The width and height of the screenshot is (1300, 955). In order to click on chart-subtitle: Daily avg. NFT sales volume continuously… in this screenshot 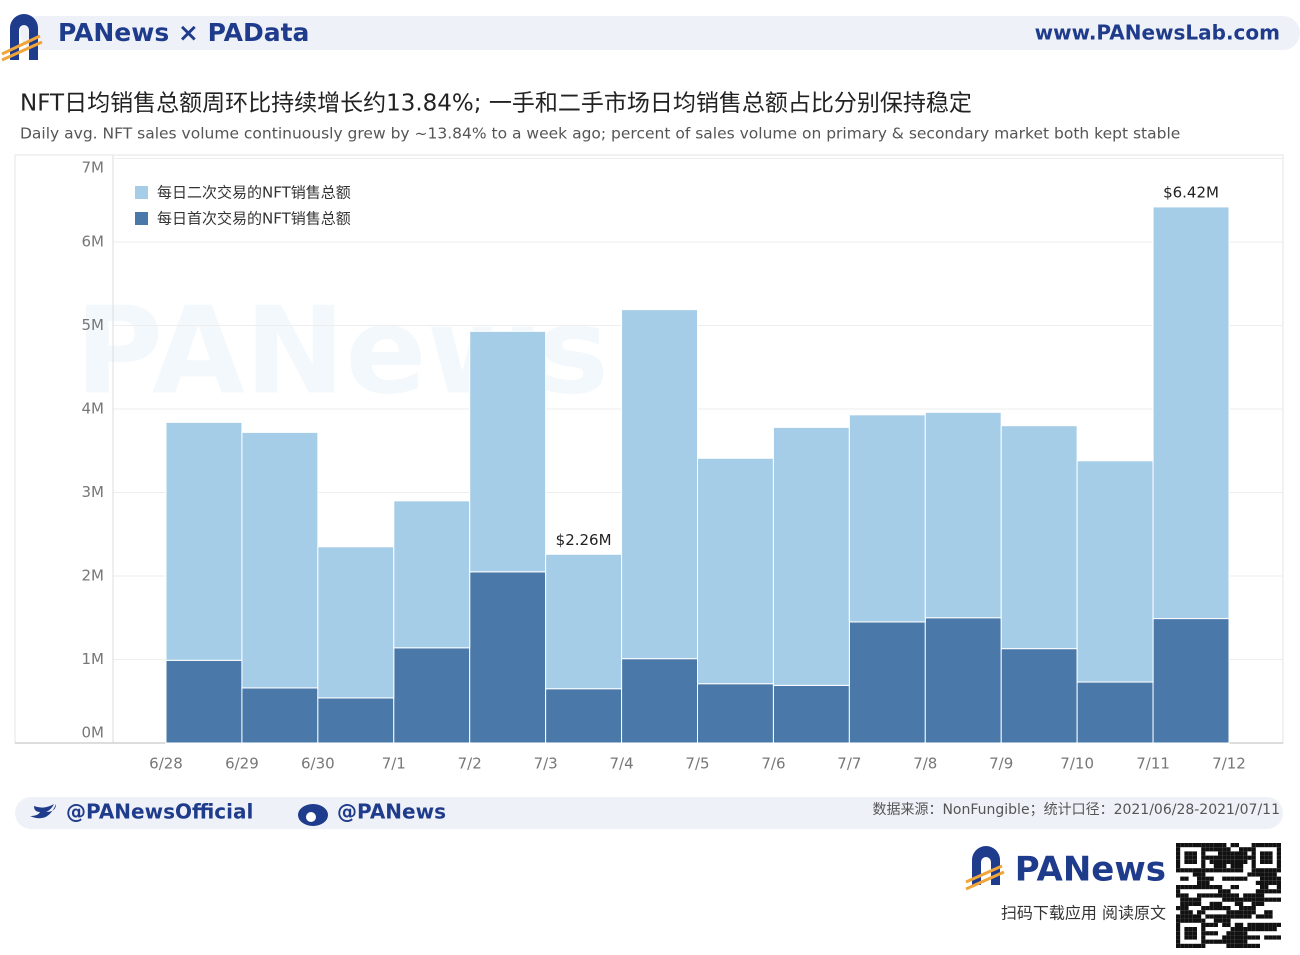, I will do `click(600, 134)`.